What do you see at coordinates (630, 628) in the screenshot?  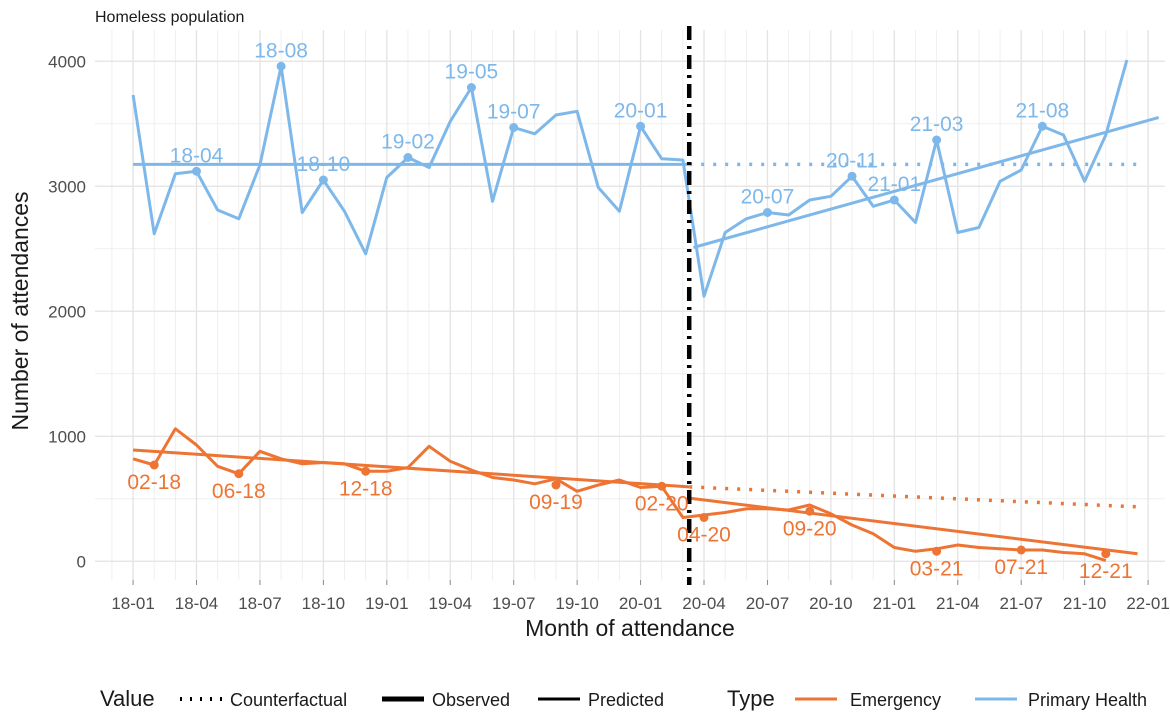 I see `x-axis-title: Month of attendance` at bounding box center [630, 628].